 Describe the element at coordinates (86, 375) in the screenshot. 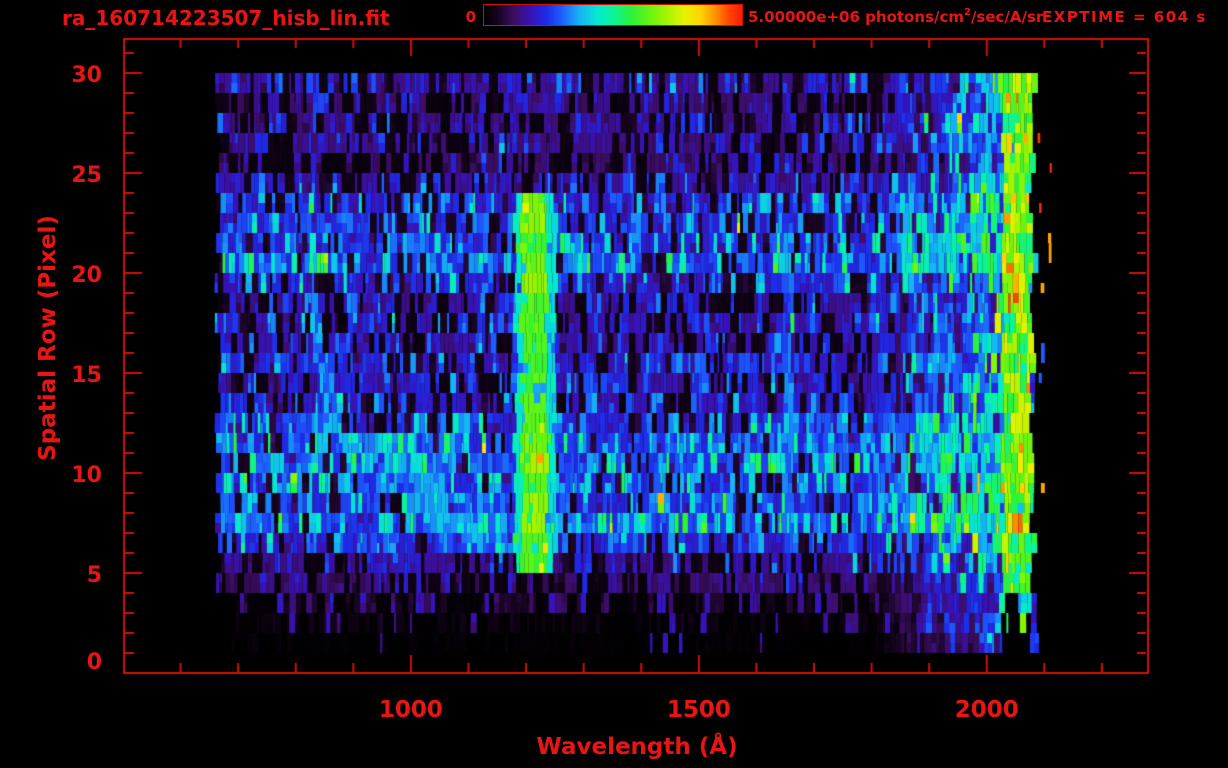

I see `y-tick-label: 15` at that location.